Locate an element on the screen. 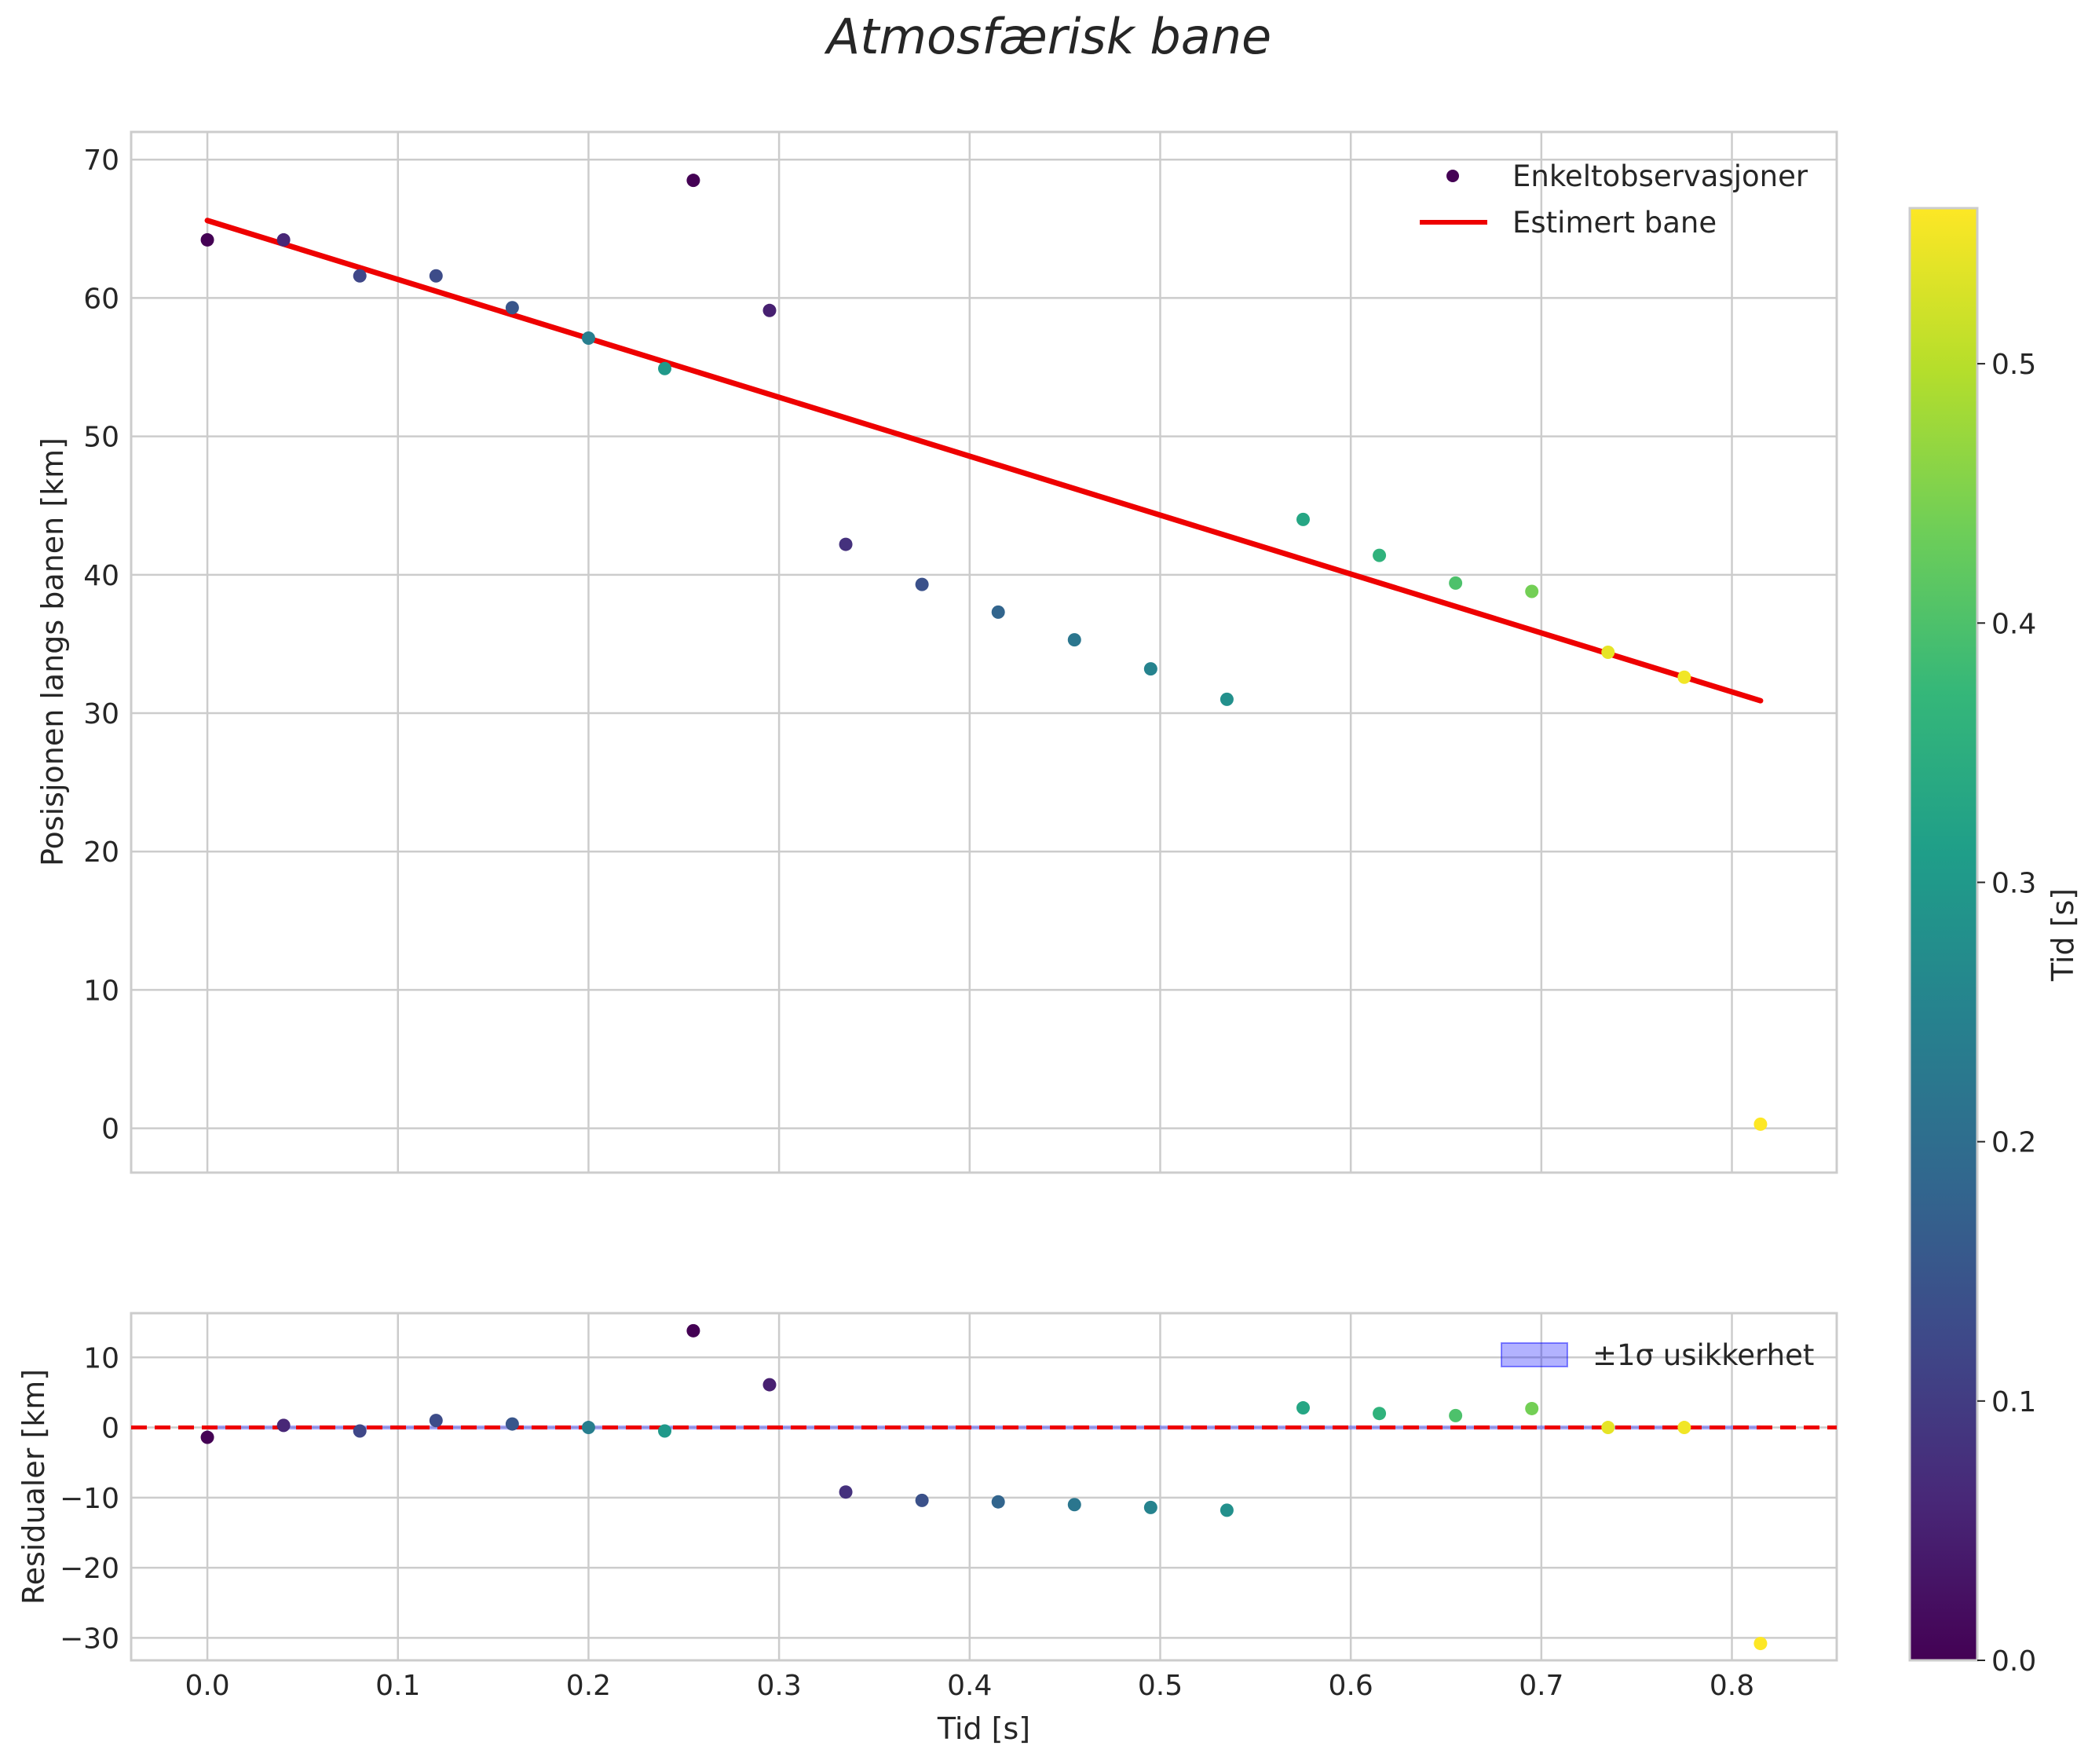 Image resolution: width=2099 pixels, height=1764 pixels. legend-marker-observations is located at coordinates (1452, 176).